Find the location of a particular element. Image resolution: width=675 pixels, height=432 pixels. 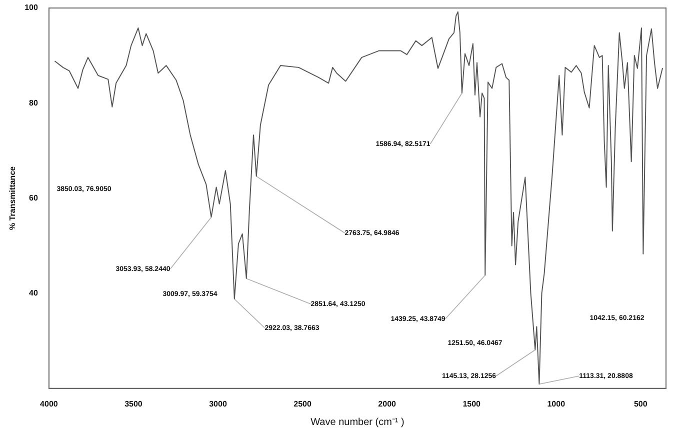

x-tick-label: 500 is located at coordinates (641, 403).